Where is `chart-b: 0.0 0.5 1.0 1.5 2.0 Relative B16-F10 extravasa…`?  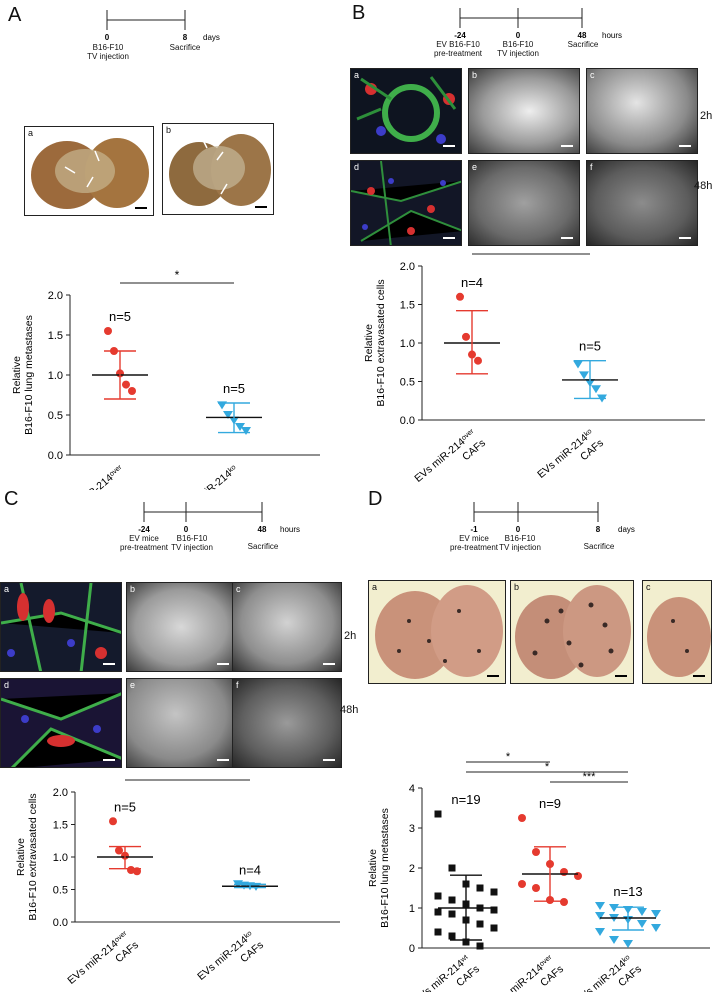 chart-b: 0.0 0.5 1.0 1.5 2.0 Relative B16-F10 extravasa… is located at coordinates (534, 367).